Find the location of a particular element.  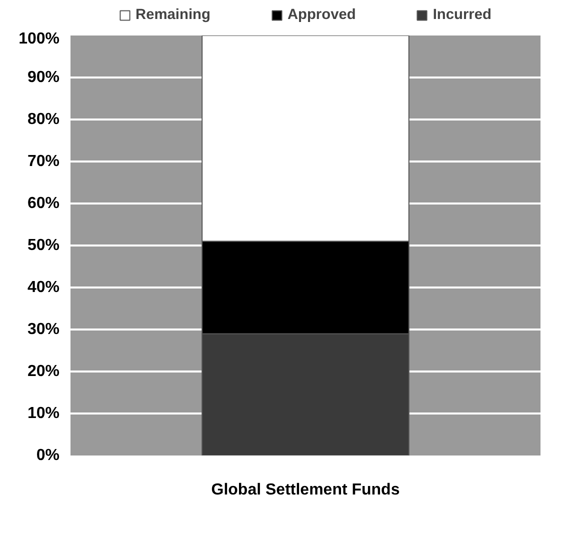

legend-label: Remaining is located at coordinates (173, 15).